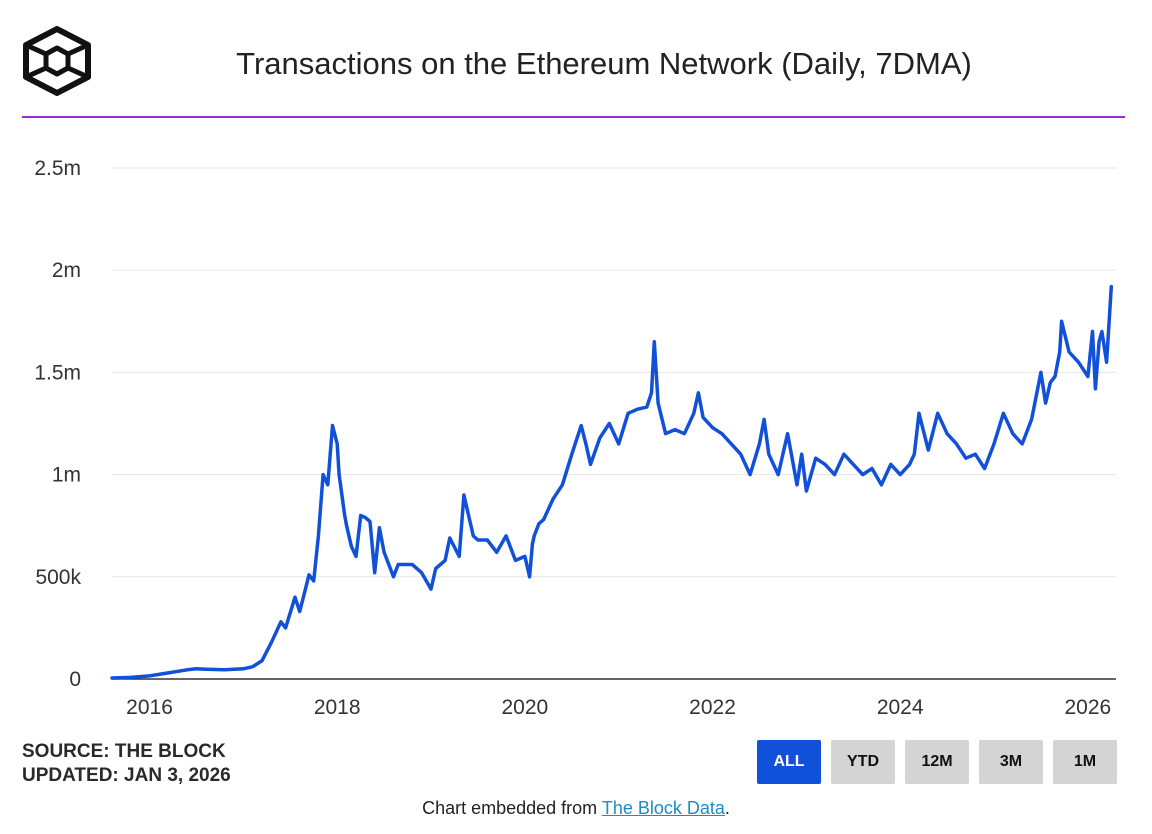  What do you see at coordinates (57, 372) in the screenshot?
I see `y-tick-label: 1.5m` at bounding box center [57, 372].